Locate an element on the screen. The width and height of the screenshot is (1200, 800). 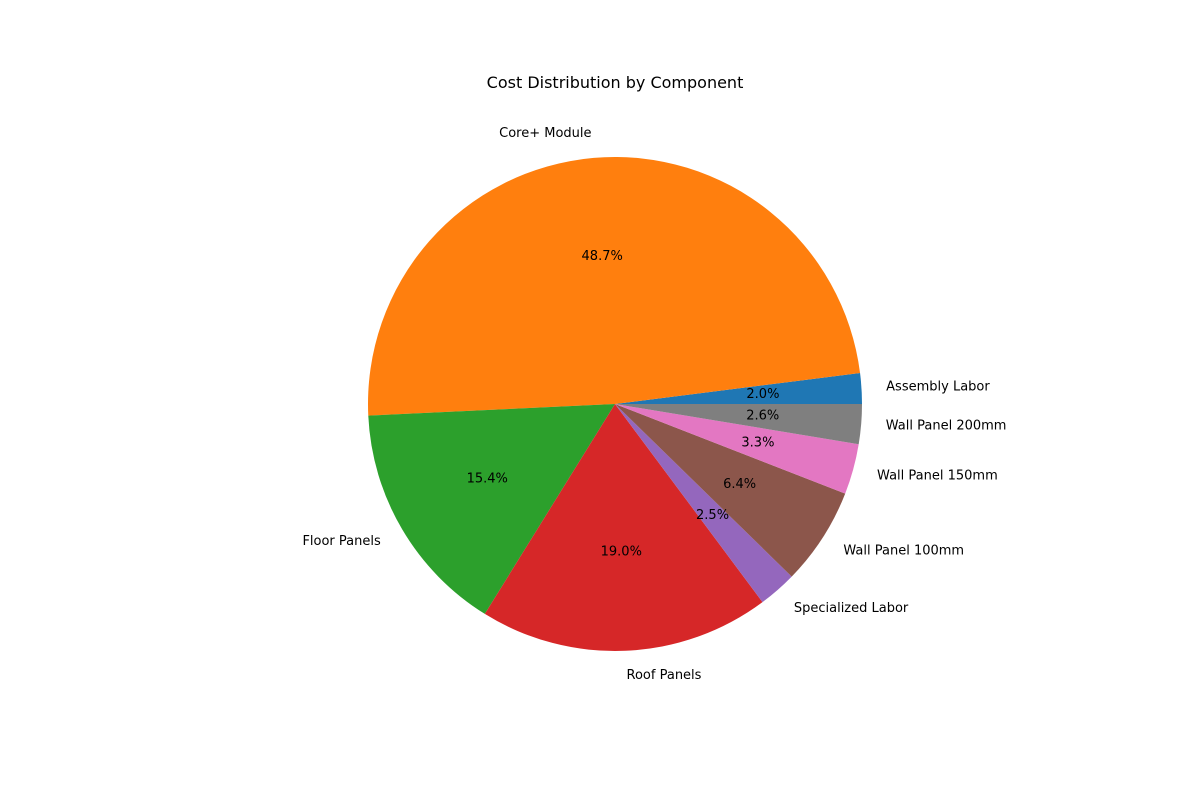
slice-label: Assembly Labor is located at coordinates (938, 386).